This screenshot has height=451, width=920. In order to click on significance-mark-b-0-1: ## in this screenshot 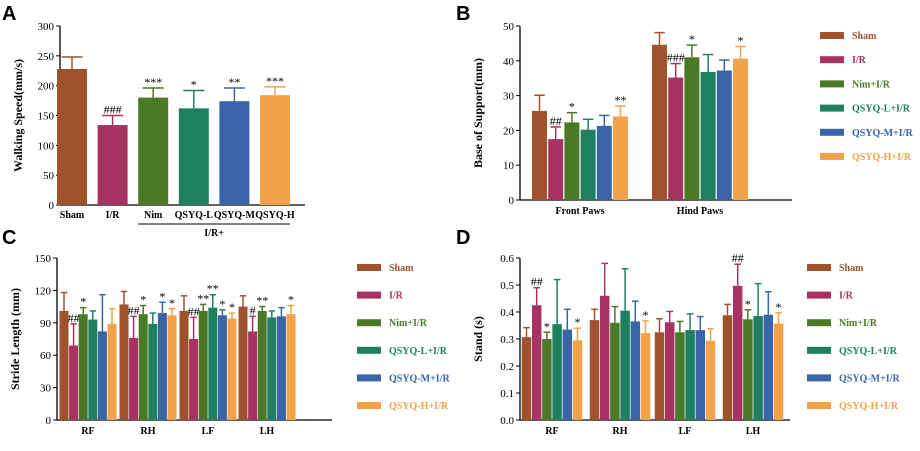, I will do `click(556, 121)`.